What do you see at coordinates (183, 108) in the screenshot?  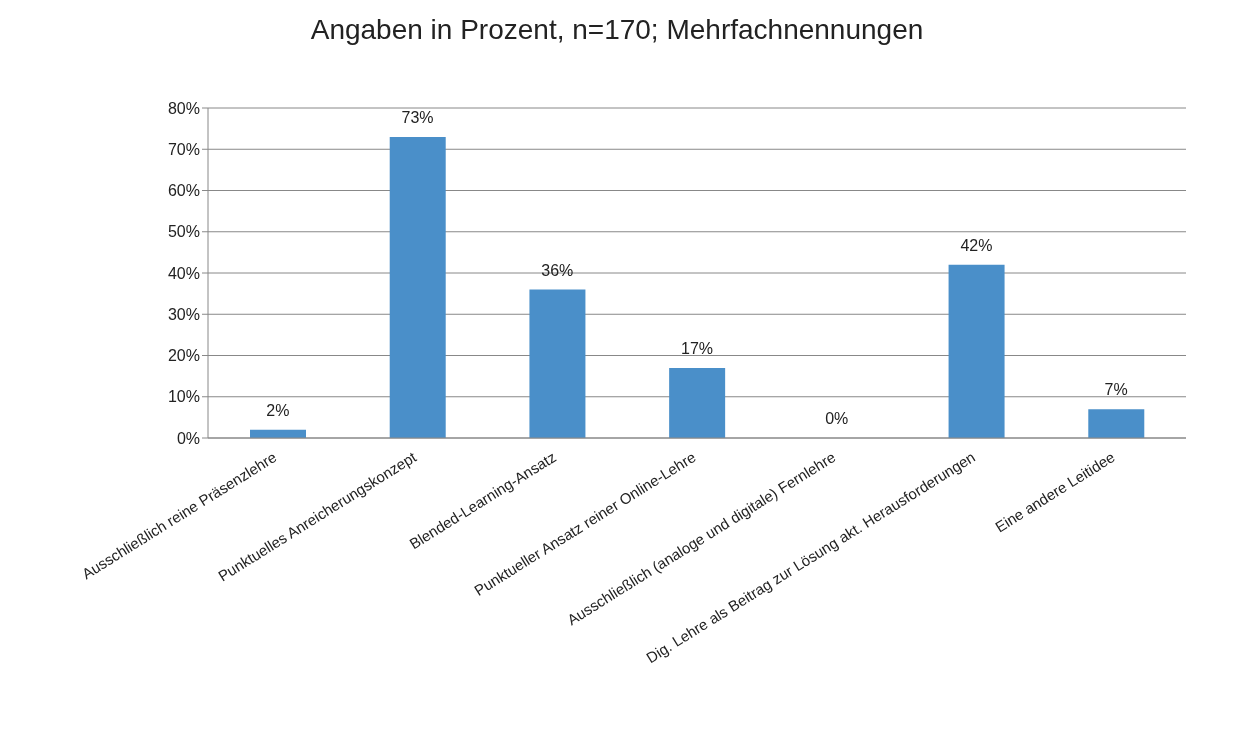 I see `y-tick-label: 80%` at bounding box center [183, 108].